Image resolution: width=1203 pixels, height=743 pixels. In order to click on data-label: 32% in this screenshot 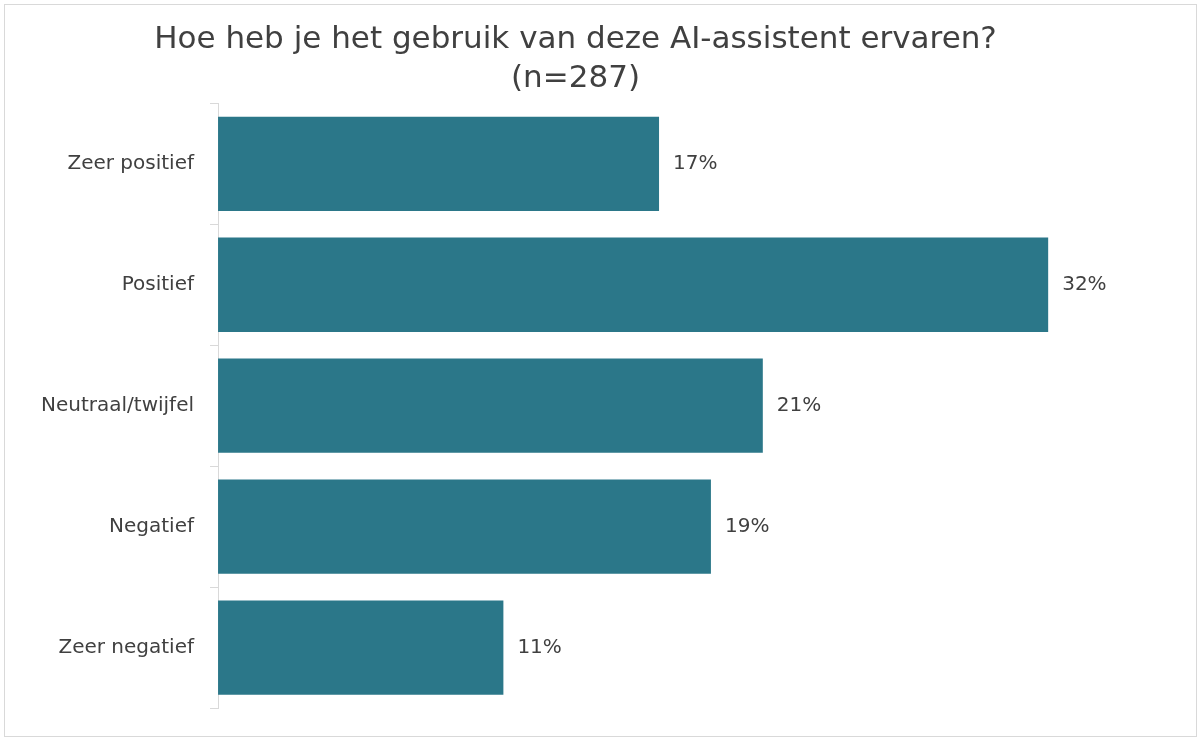, I will do `click(1084, 282)`.